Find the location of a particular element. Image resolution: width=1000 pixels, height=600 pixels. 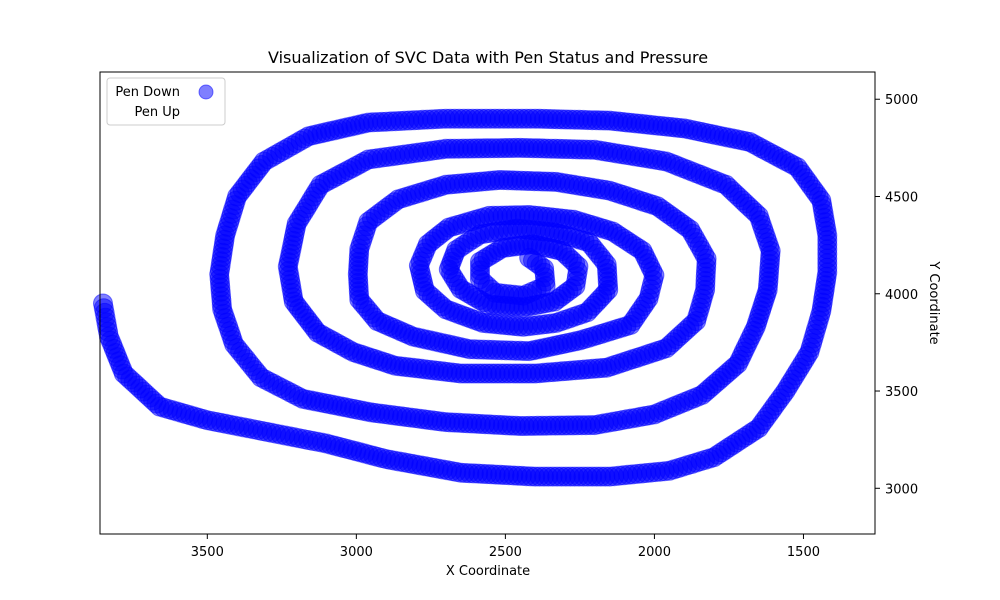

x-axis-ticks: 3500 3000 2500 2000 1500 is located at coordinates (505, 547).